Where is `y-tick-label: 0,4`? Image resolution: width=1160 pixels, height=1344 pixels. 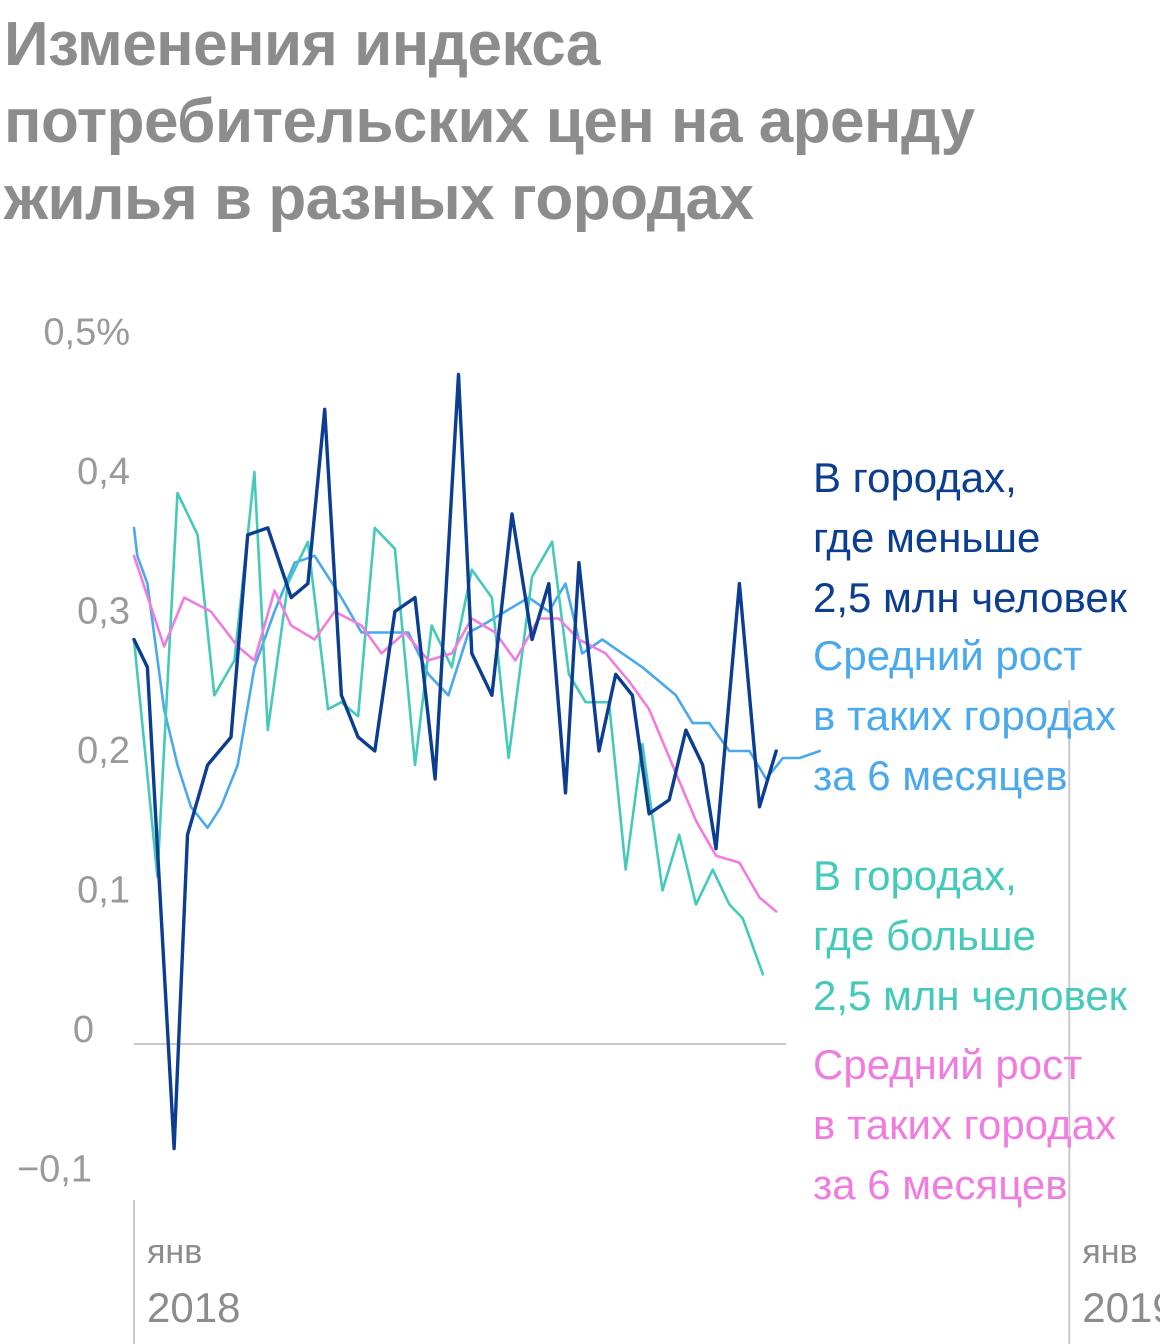 y-tick-label: 0,4 is located at coordinates (103, 472).